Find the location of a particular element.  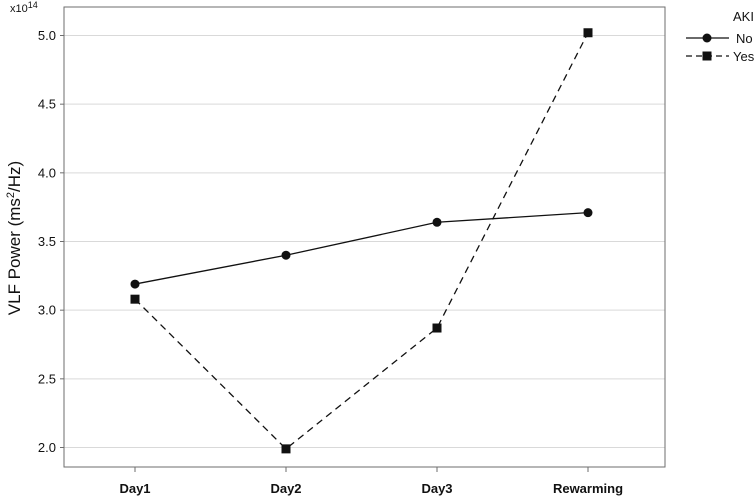

y-tick-label: 3.0 is located at coordinates (47, 310).